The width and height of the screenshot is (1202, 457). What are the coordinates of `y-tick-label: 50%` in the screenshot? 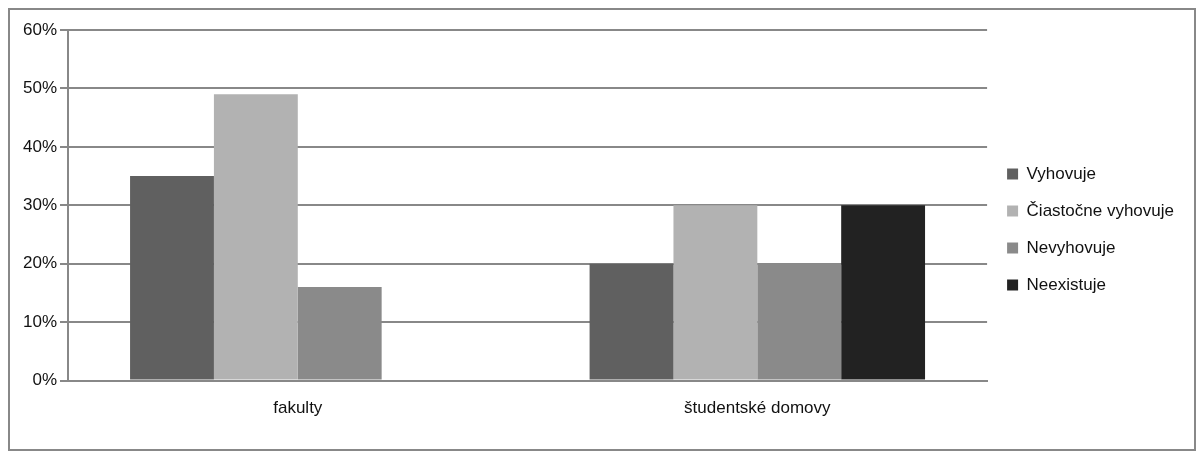 It's located at (40, 88).